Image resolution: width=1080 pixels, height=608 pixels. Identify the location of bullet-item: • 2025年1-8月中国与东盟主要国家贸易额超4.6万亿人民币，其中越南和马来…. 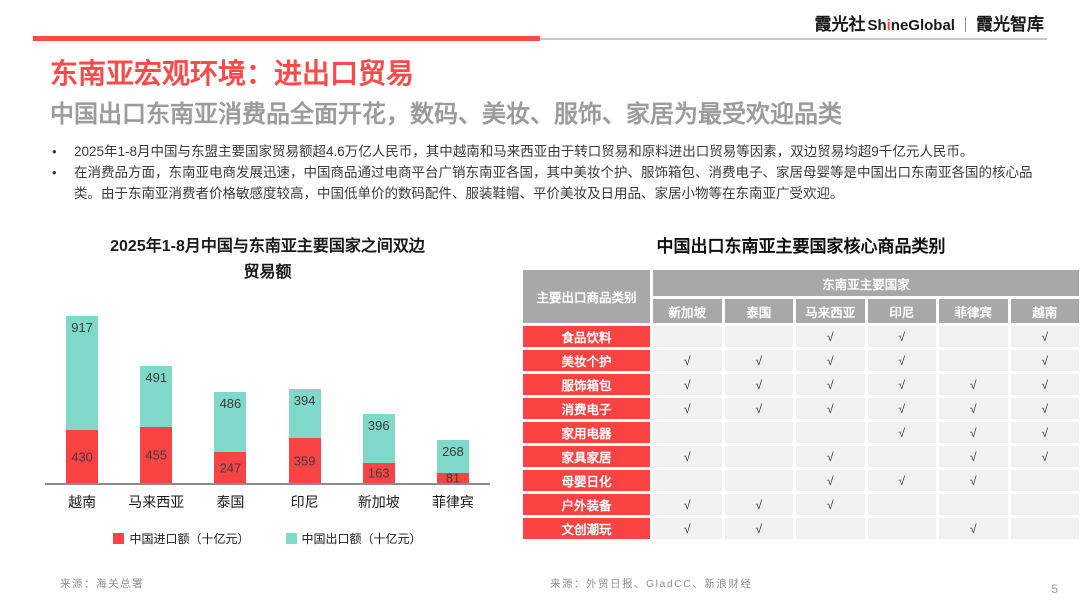
(551, 151).